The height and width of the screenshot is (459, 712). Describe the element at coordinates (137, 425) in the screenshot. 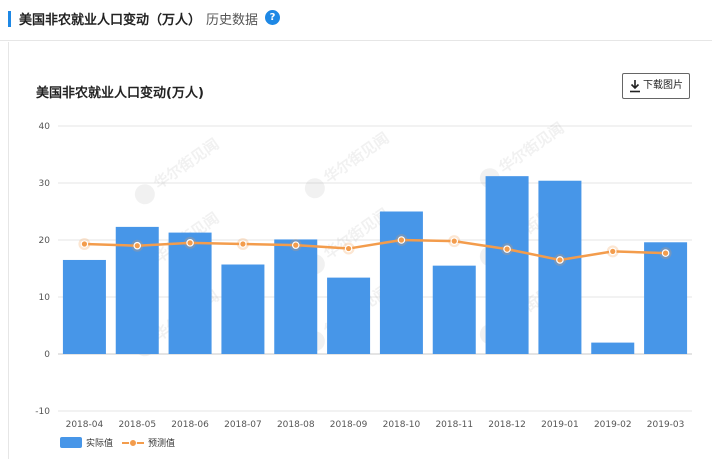

I see `x-tick-label: 2018-05` at that location.